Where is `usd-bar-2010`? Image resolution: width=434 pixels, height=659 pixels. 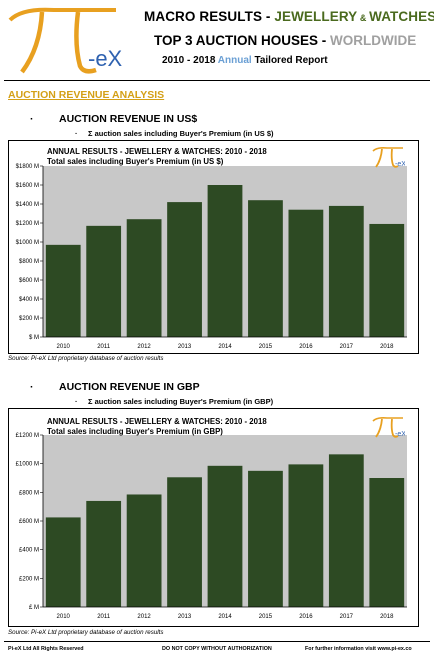 usd-bar-2010 is located at coordinates (63, 290).